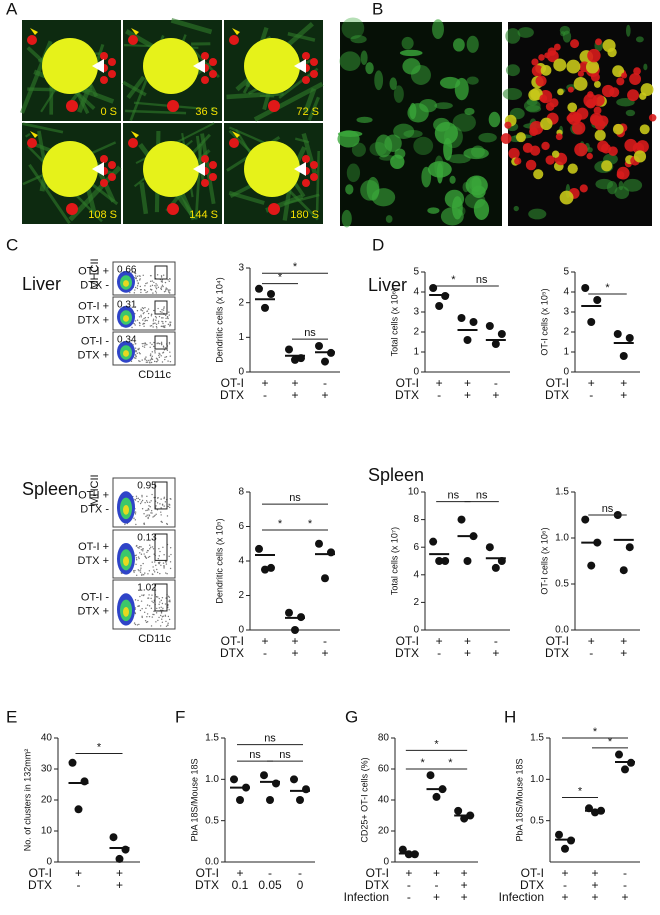 This screenshot has height=915, width=660. Describe the element at coordinates (377, 9) in the screenshot. I see `panel-label: B` at that location.